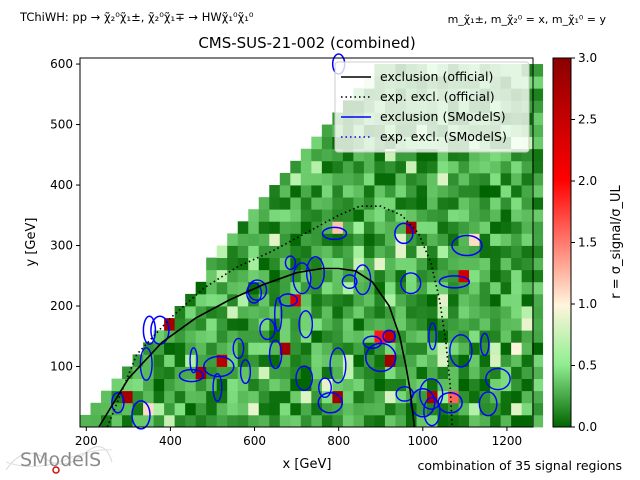 The height and width of the screenshot is (480, 640). I want to click on x-tick-label: 600, so click(254, 441).